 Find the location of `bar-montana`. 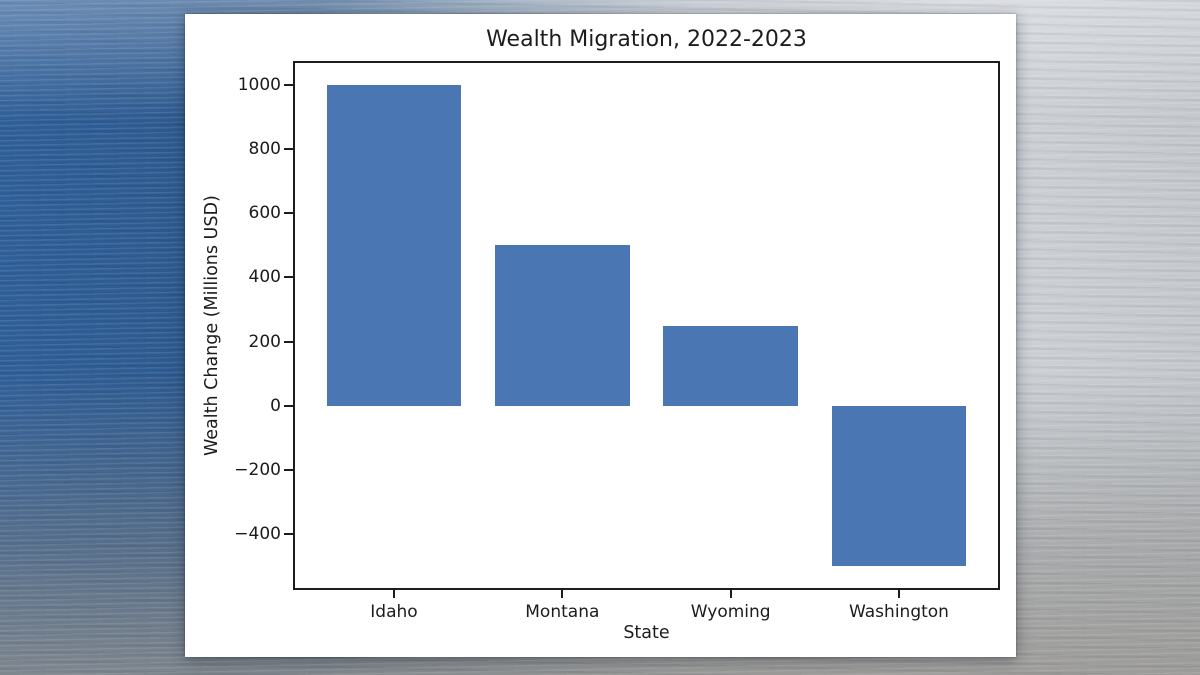

bar-montana is located at coordinates (562, 325).